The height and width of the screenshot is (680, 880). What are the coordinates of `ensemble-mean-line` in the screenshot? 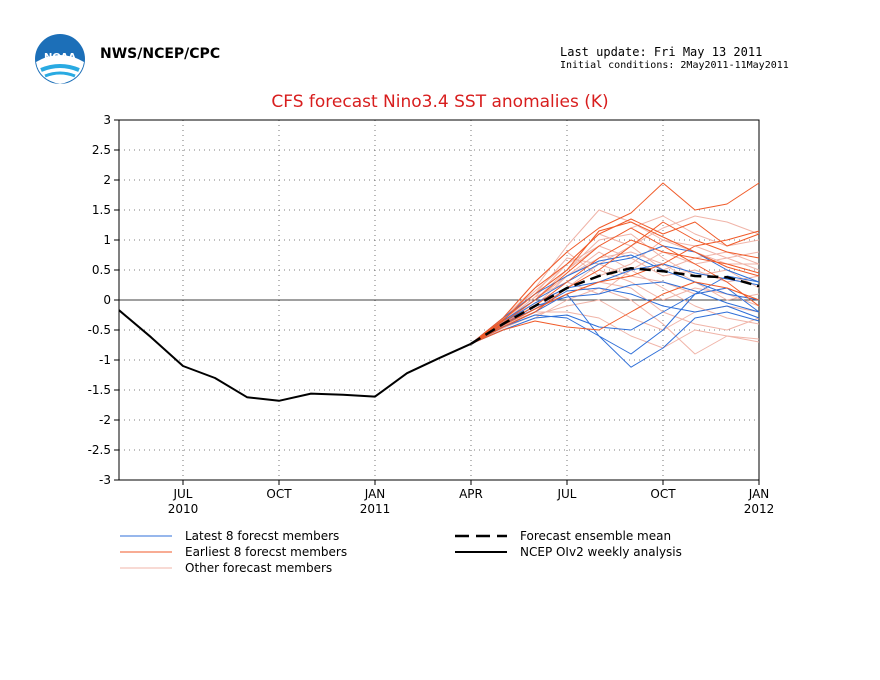 It's located at (615, 305).